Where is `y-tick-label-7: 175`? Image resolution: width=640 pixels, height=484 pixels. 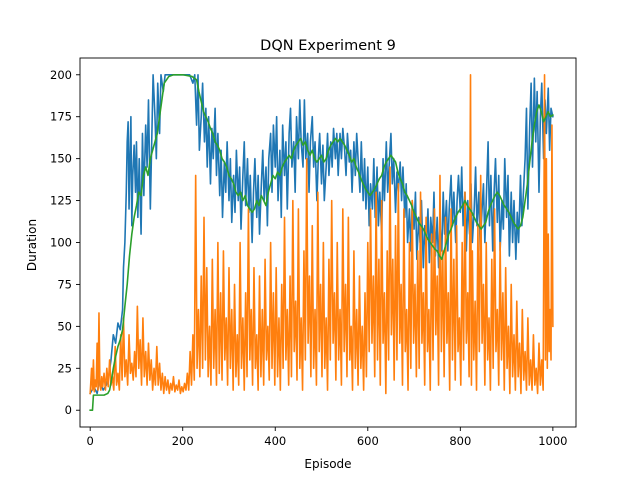 y-tick-label-7: 175 is located at coordinates (61, 117).